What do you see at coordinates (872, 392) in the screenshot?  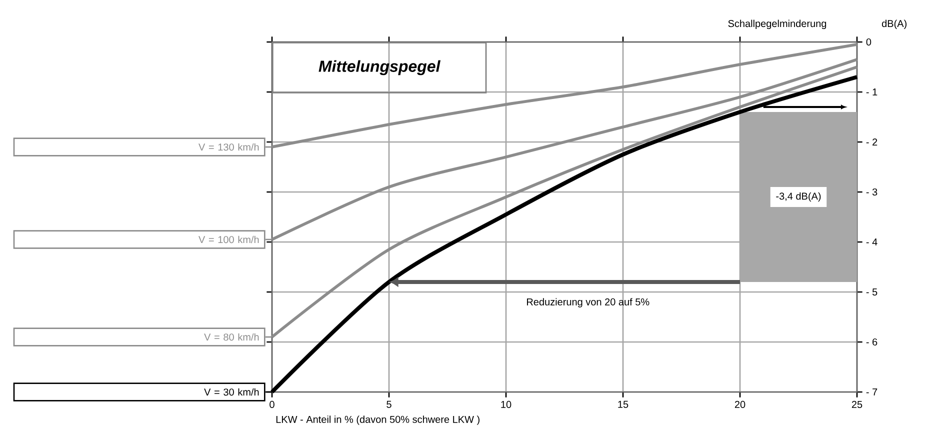 I see `y-tick-label: - 7` at bounding box center [872, 392].